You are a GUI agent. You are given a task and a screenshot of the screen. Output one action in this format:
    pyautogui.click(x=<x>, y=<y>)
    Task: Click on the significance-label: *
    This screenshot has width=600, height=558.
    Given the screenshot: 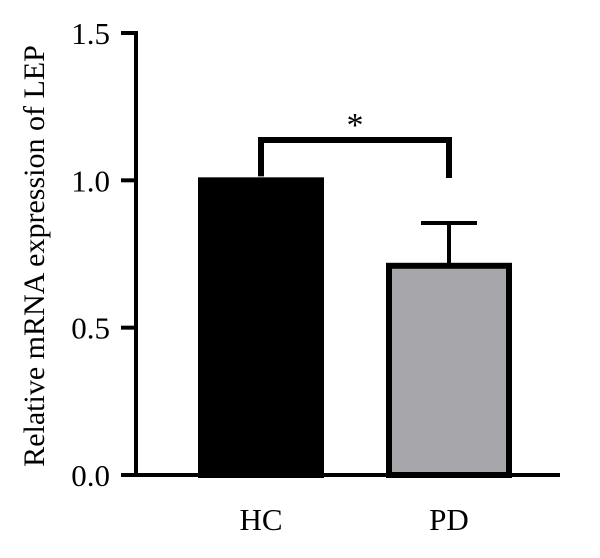 What is the action you would take?
    pyautogui.click(x=355, y=125)
    